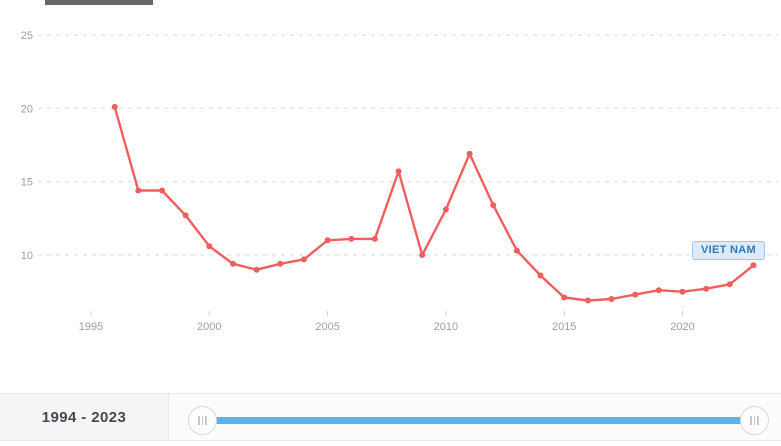 The width and height of the screenshot is (781, 446). Describe the element at coordinates (479, 420) in the screenshot. I see `slider-track` at that location.